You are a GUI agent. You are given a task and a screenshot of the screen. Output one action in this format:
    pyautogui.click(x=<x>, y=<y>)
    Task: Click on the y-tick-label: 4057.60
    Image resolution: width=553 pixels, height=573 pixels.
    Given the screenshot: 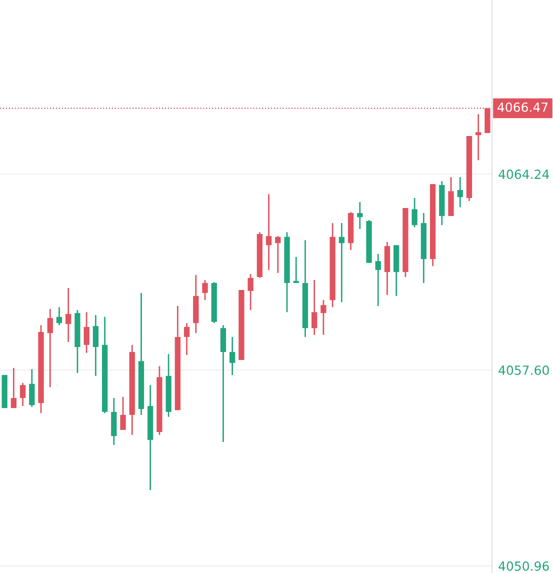 What is the action you would take?
    pyautogui.click(x=523, y=370)
    